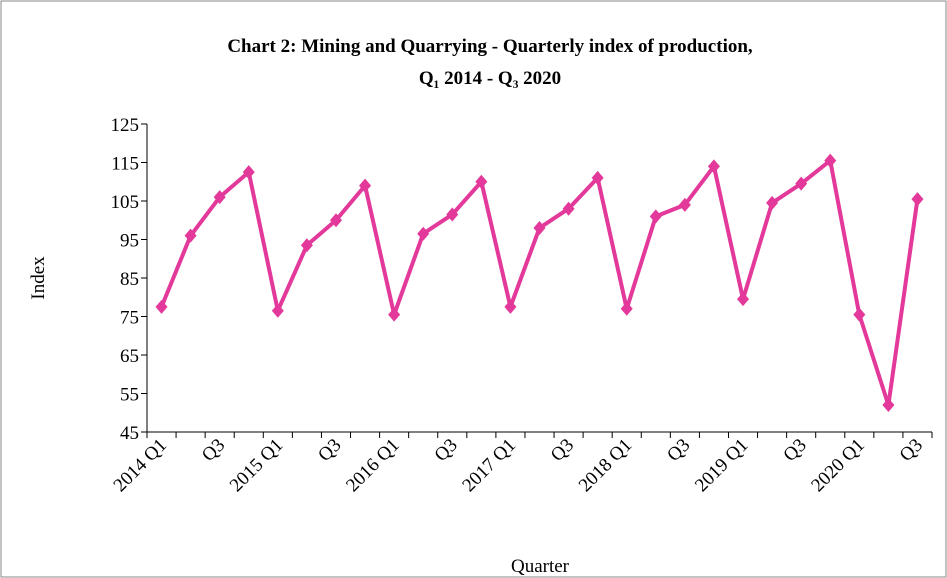 This screenshot has width=947, height=578. I want to click on y-tick-label: 105, so click(125, 202).